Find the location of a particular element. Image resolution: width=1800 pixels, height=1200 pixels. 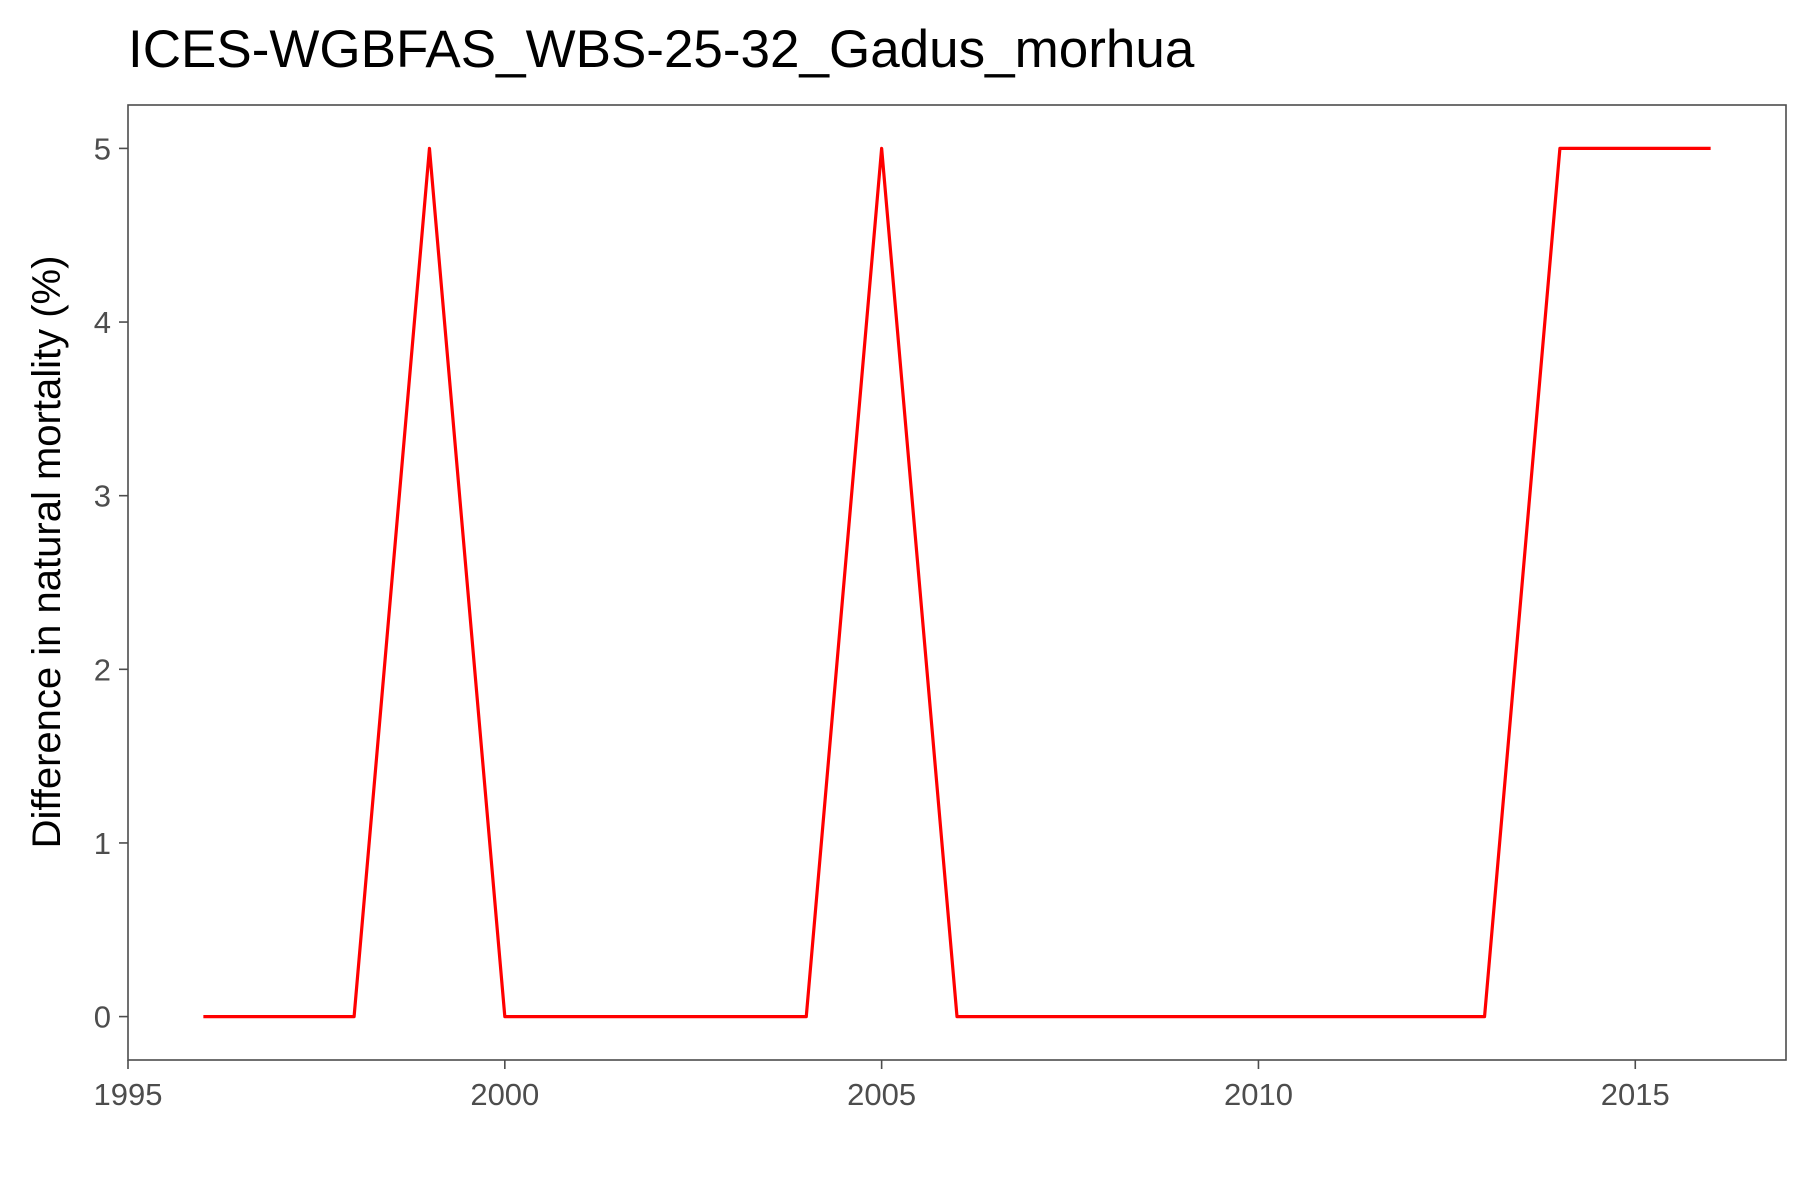

y-tick-label: 4 is located at coordinates (102, 322).